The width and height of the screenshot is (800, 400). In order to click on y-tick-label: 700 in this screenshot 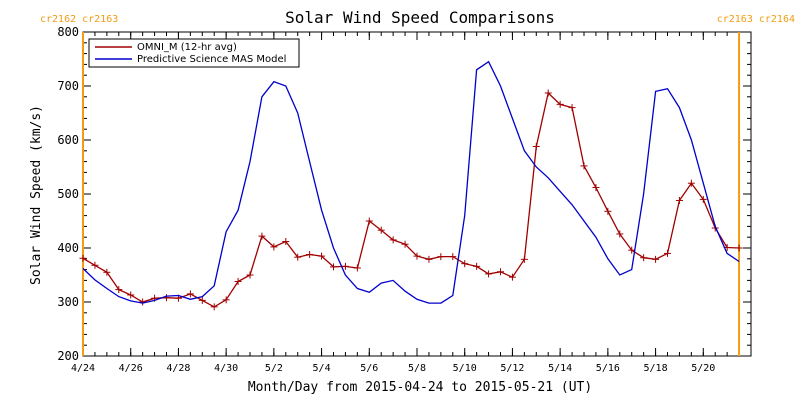, I will do `click(68, 86)`.